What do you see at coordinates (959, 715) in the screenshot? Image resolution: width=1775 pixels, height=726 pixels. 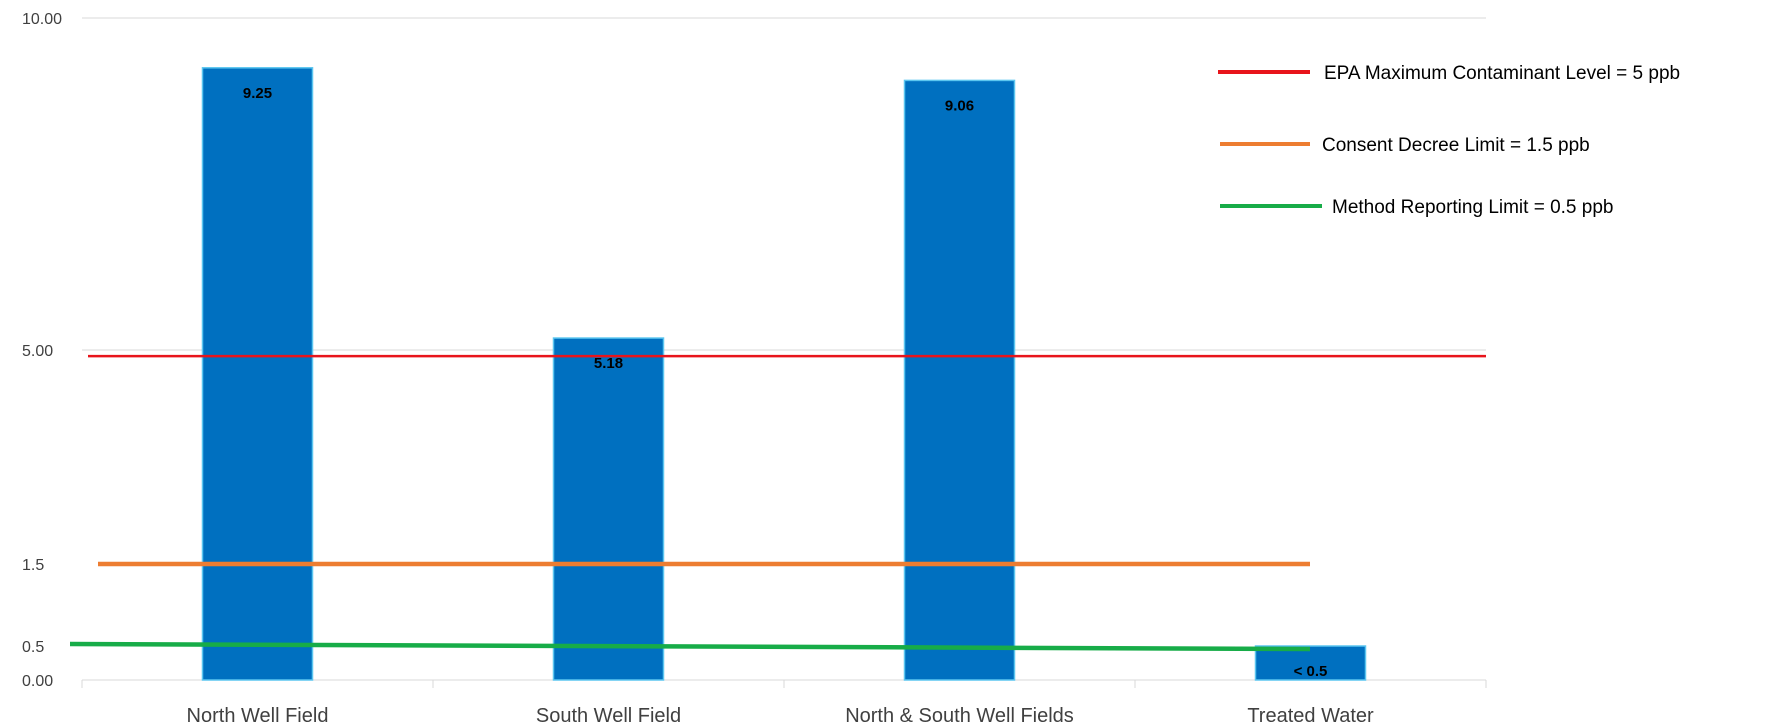 I see `x-category-label: North & South Well Fields` at bounding box center [959, 715].